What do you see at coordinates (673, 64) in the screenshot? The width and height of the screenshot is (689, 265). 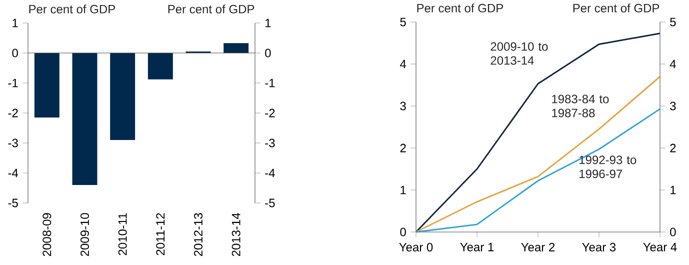 I see `y2-tick-label: 4` at bounding box center [673, 64].